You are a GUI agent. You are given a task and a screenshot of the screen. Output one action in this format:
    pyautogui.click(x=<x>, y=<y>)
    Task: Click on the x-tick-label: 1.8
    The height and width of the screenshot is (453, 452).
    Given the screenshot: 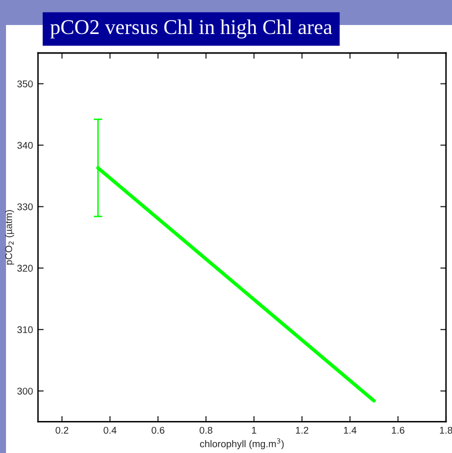 What is the action you would take?
    pyautogui.click(x=446, y=430)
    